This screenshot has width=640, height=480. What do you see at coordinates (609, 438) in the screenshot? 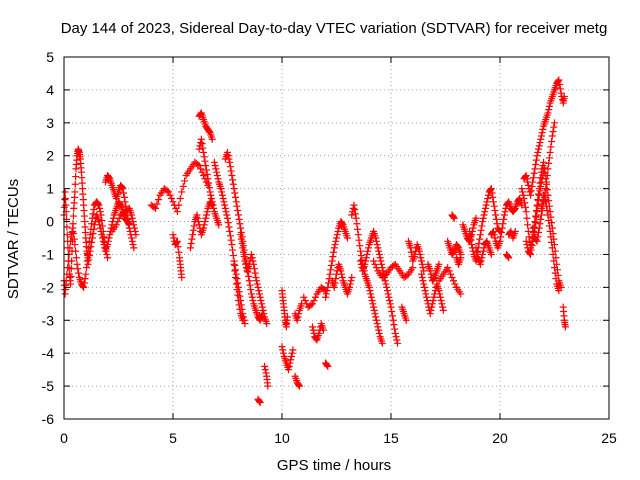
I see `x-tick-label: 25` at bounding box center [609, 438].